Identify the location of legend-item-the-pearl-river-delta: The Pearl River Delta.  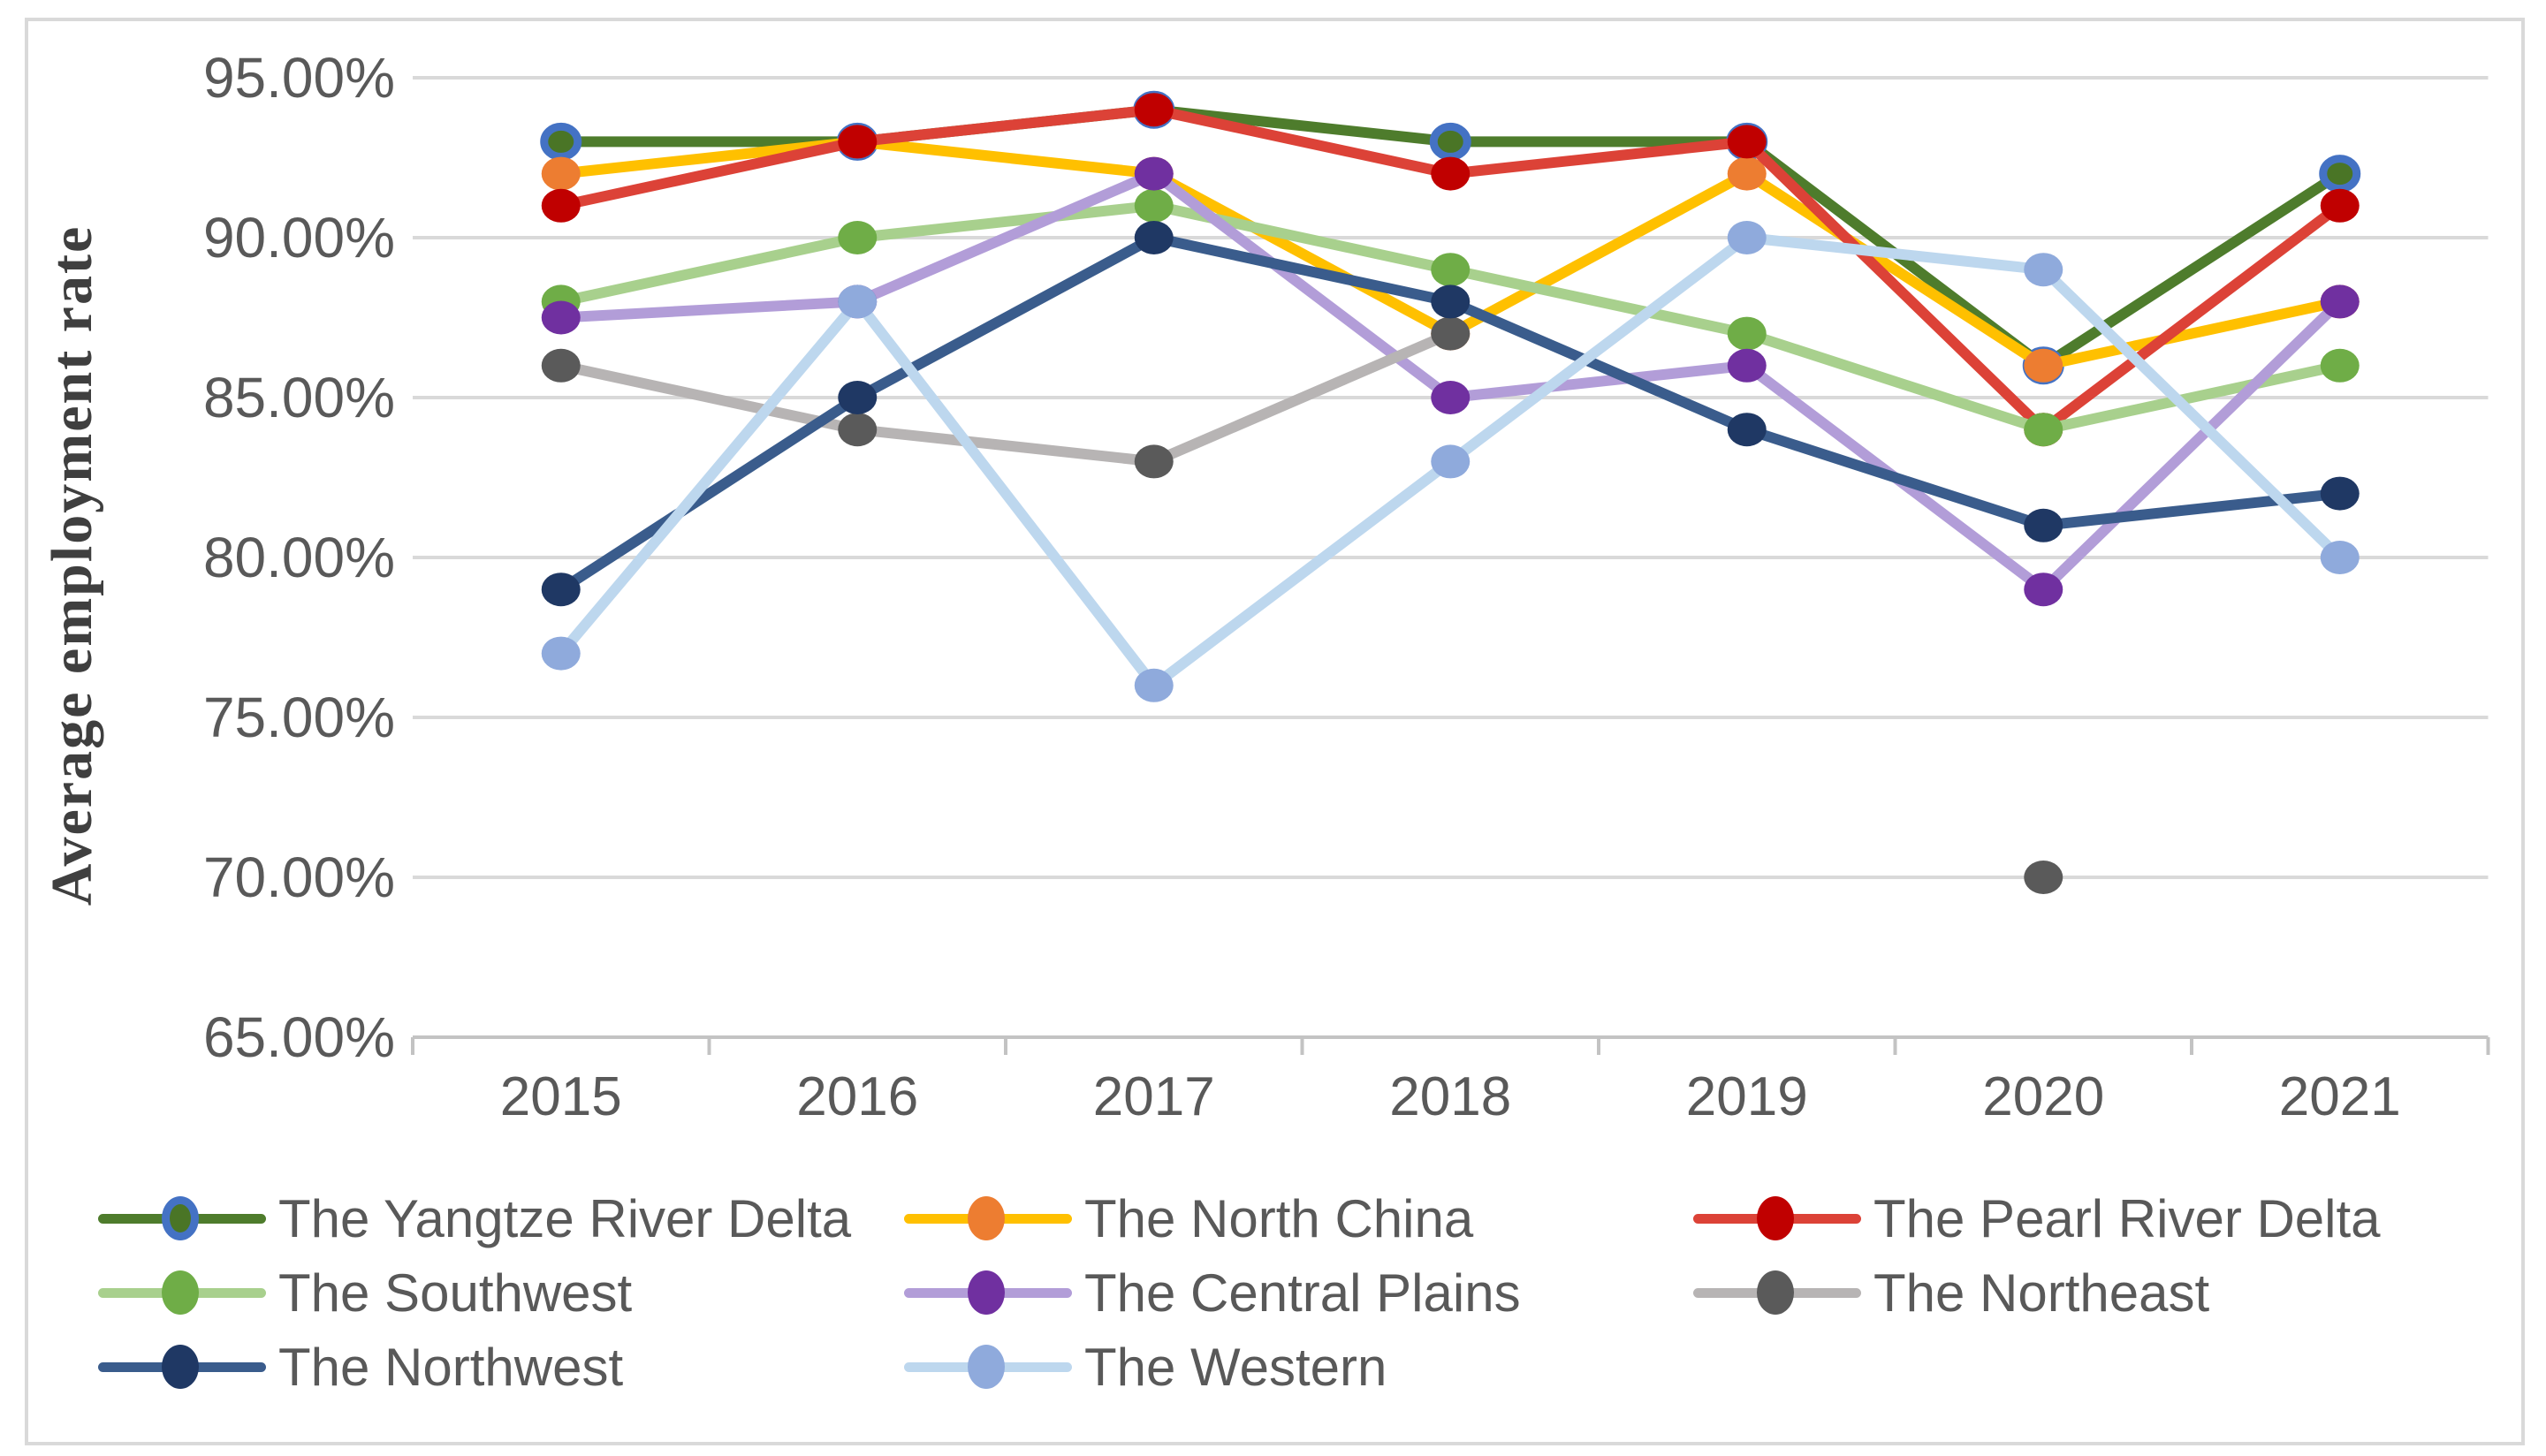
(2037, 1218).